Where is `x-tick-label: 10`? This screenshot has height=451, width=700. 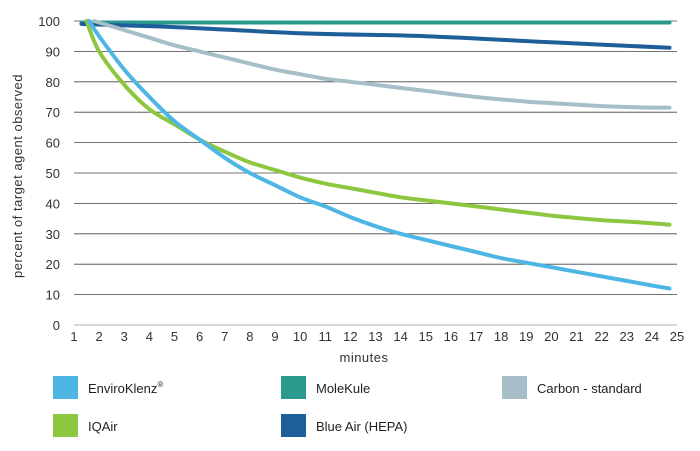
x-tick-label: 10 is located at coordinates (300, 336).